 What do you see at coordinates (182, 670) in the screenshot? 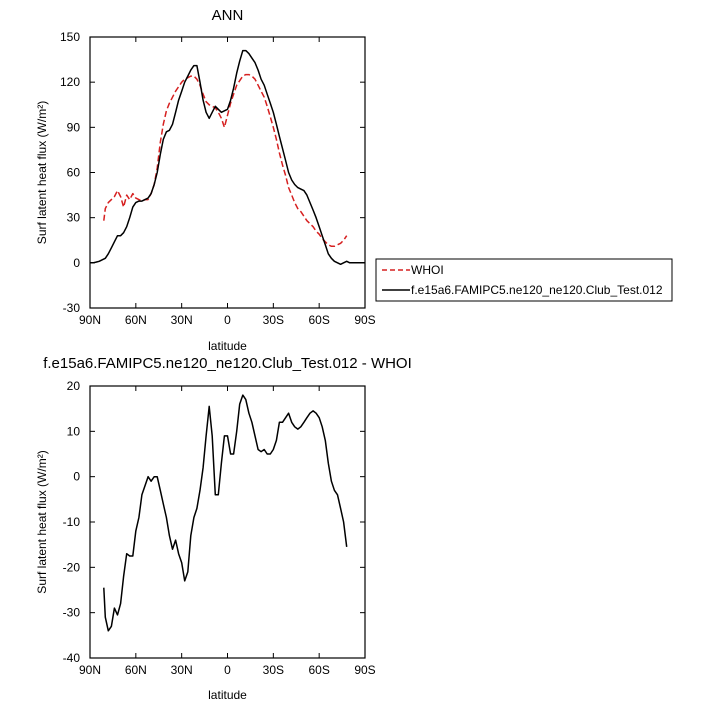
I see `bottom-x-tick-label: 30N` at bounding box center [182, 670].